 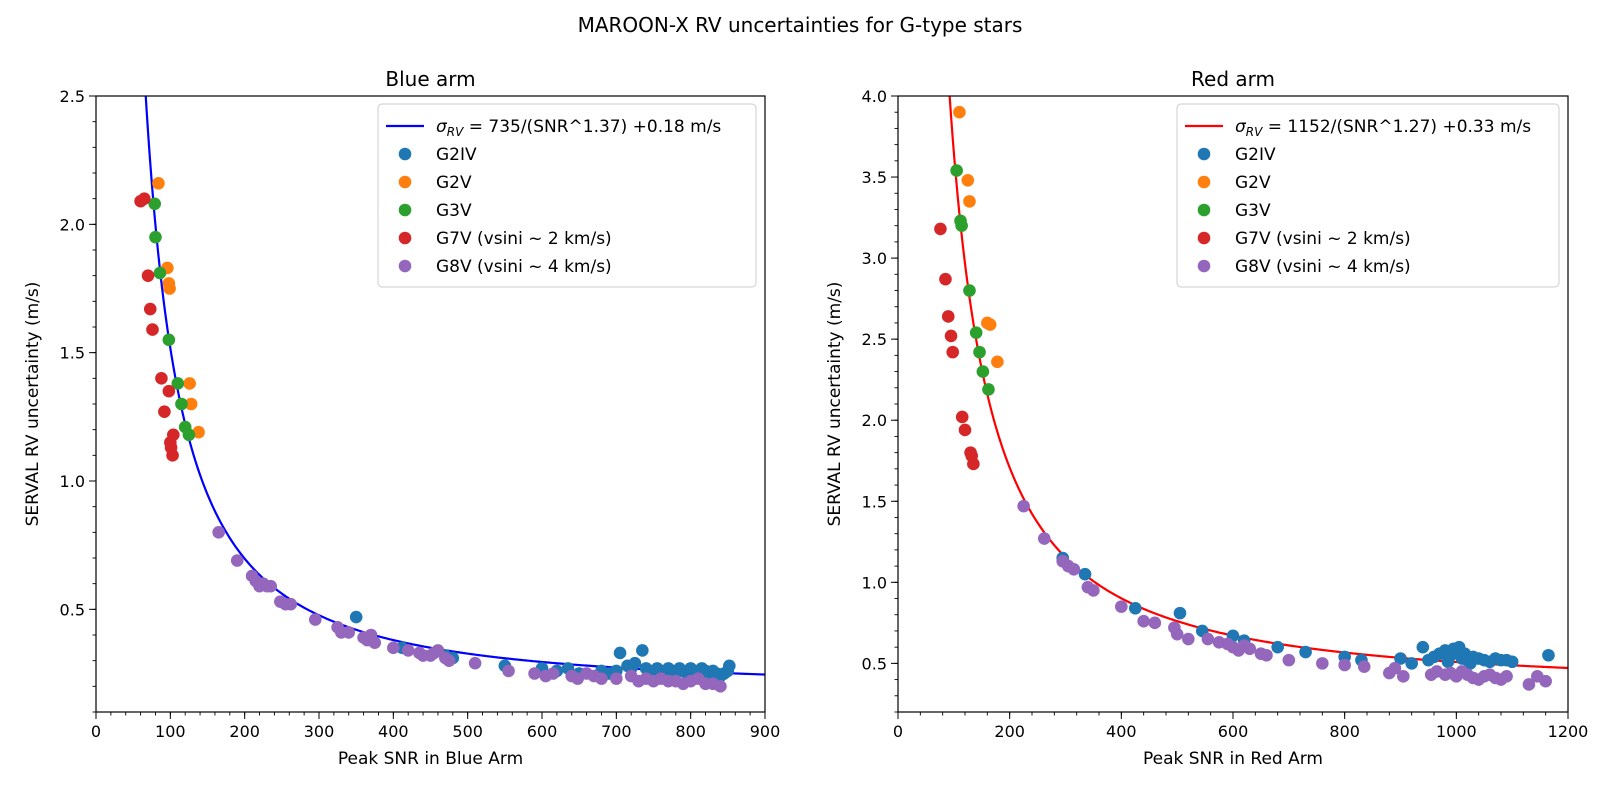 I want to click on x-tick-label: 1200, so click(x=1568, y=731).